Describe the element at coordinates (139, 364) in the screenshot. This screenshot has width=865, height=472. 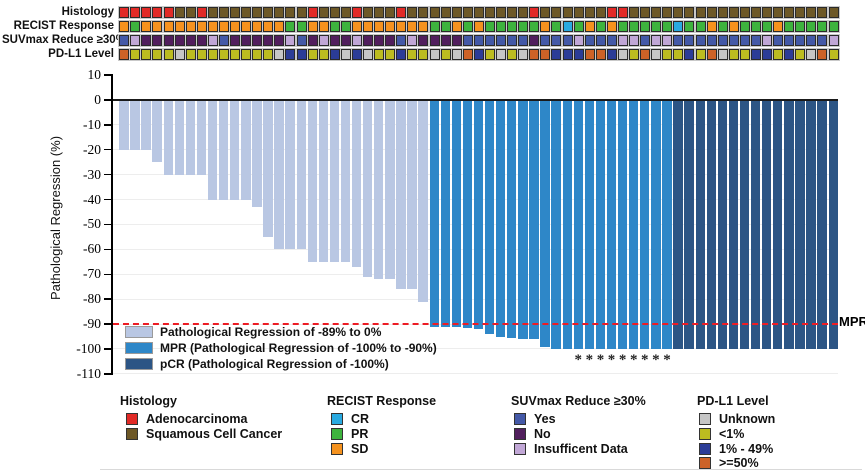
I see `plot-legend-swatch-pcr` at that location.